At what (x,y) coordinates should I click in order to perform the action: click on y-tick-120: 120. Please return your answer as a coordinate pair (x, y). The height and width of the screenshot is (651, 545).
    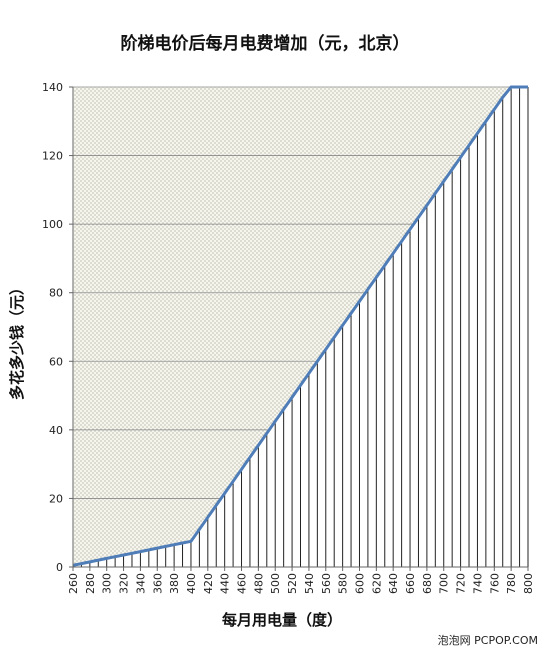
    Looking at the image, I should click on (52, 156).